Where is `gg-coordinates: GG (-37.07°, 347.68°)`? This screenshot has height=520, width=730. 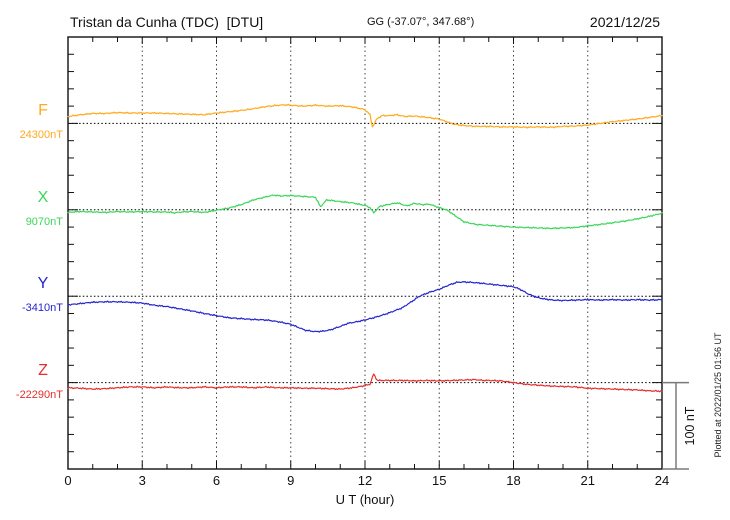 gg-coordinates: GG (-37.07°, 347.68°) is located at coordinates (421, 22).